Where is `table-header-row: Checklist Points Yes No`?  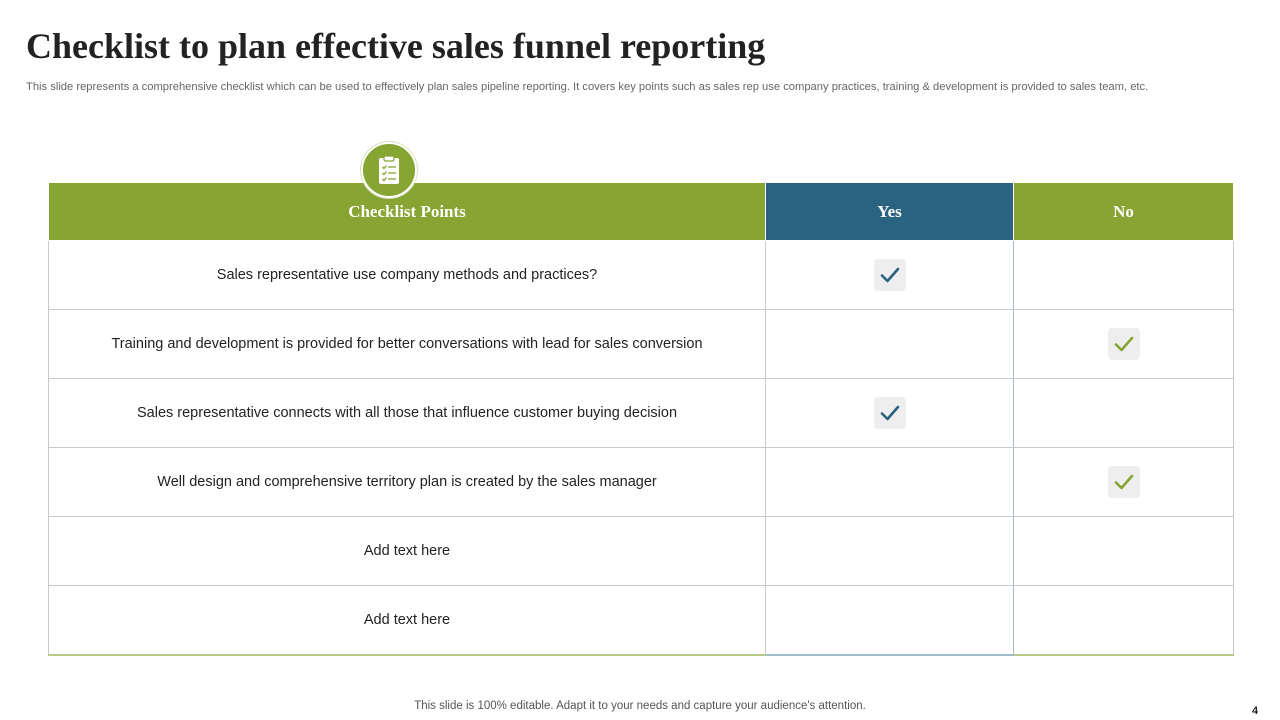 table-header-row: Checklist Points Yes No is located at coordinates (641, 211).